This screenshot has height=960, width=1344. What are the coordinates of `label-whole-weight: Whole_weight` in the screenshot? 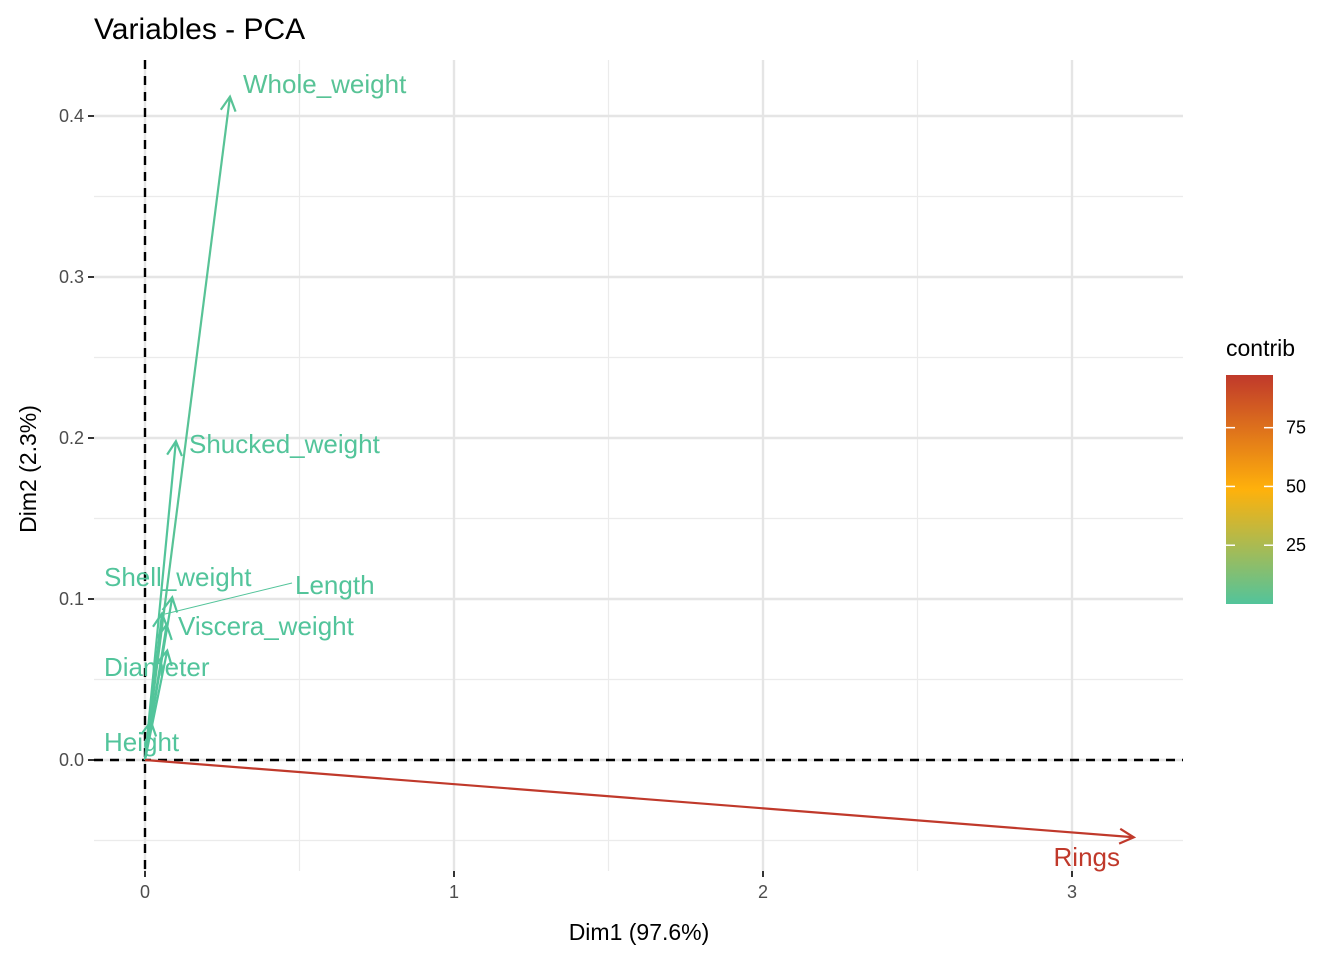 It's located at (325, 84).